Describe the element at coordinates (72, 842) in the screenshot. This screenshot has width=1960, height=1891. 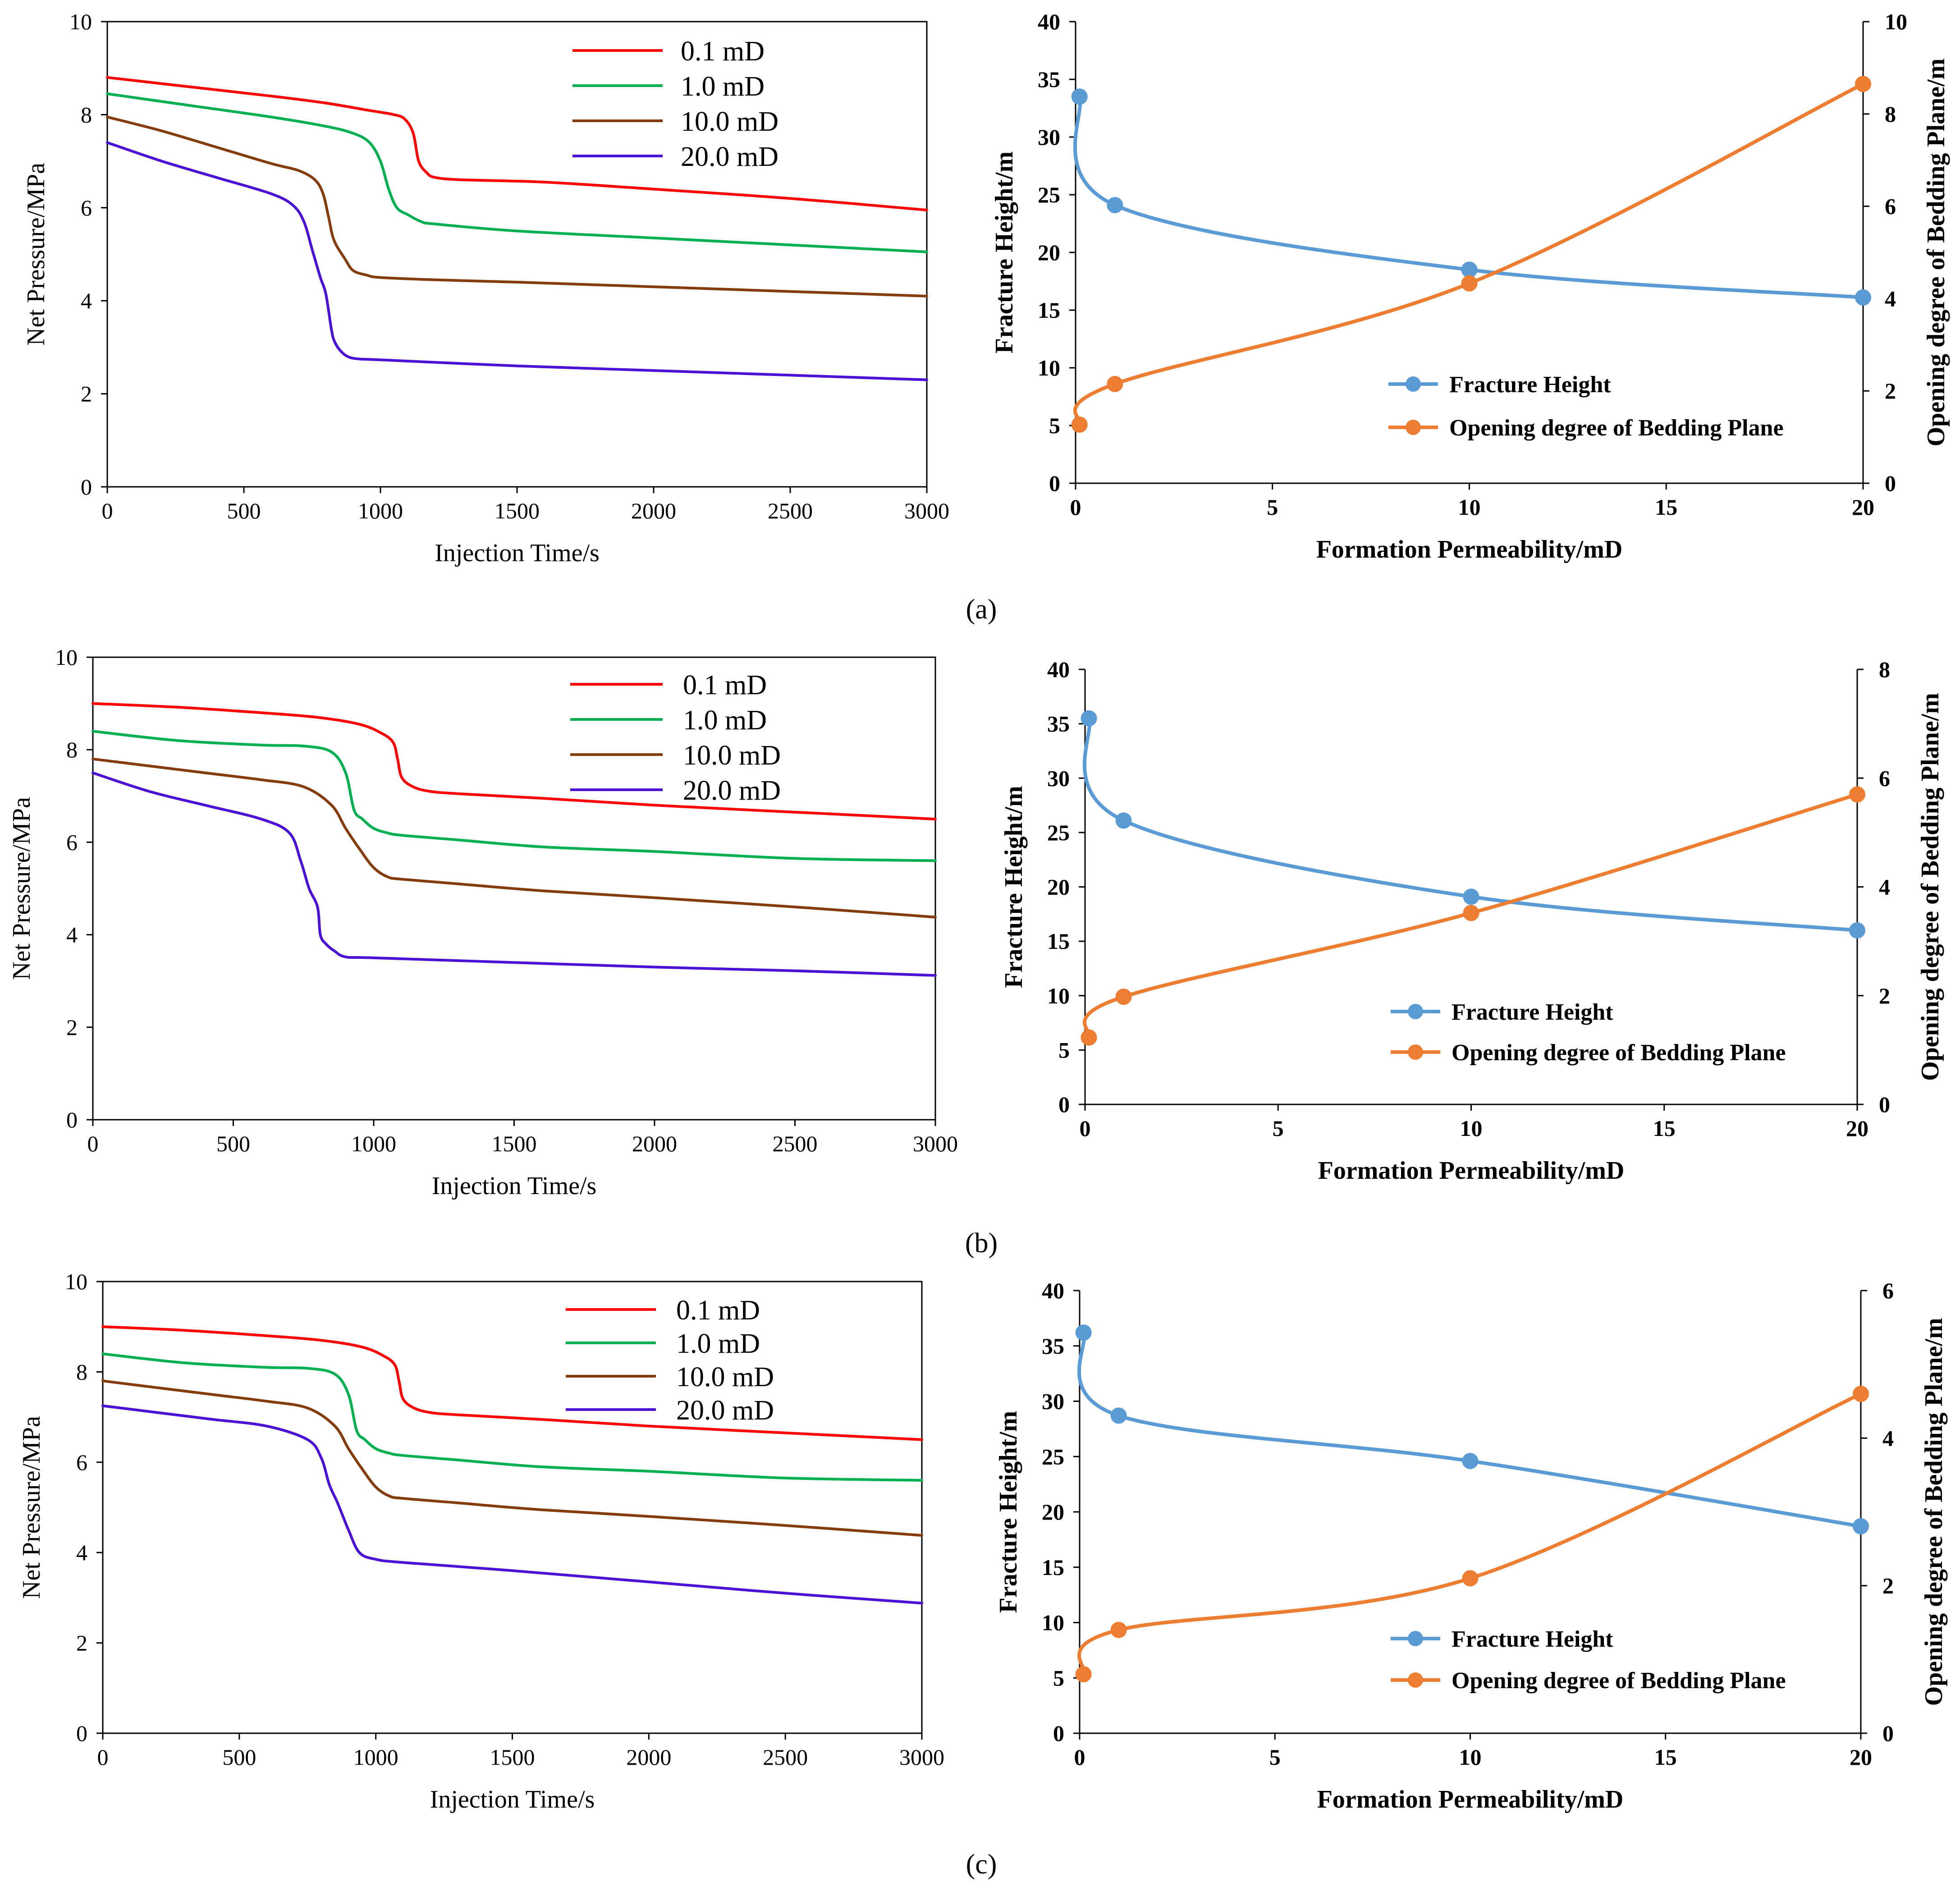
I see `y-tick-label: 6` at that location.